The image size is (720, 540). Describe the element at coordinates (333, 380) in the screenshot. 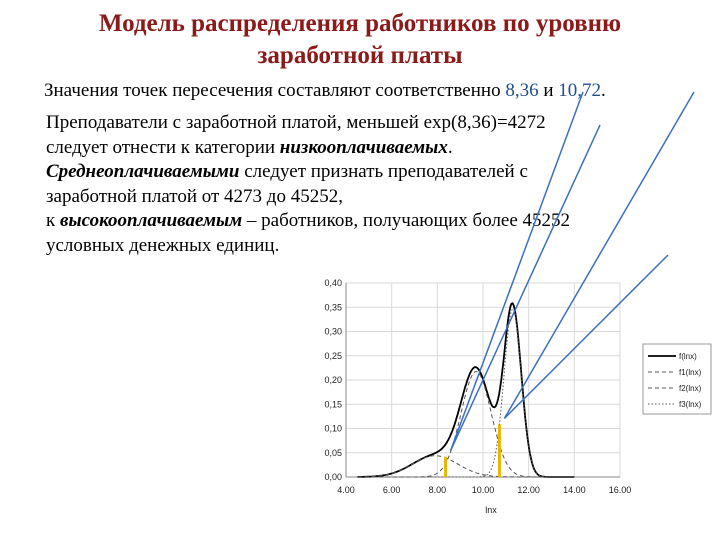

I see `y-tick-label: 0,20` at that location.